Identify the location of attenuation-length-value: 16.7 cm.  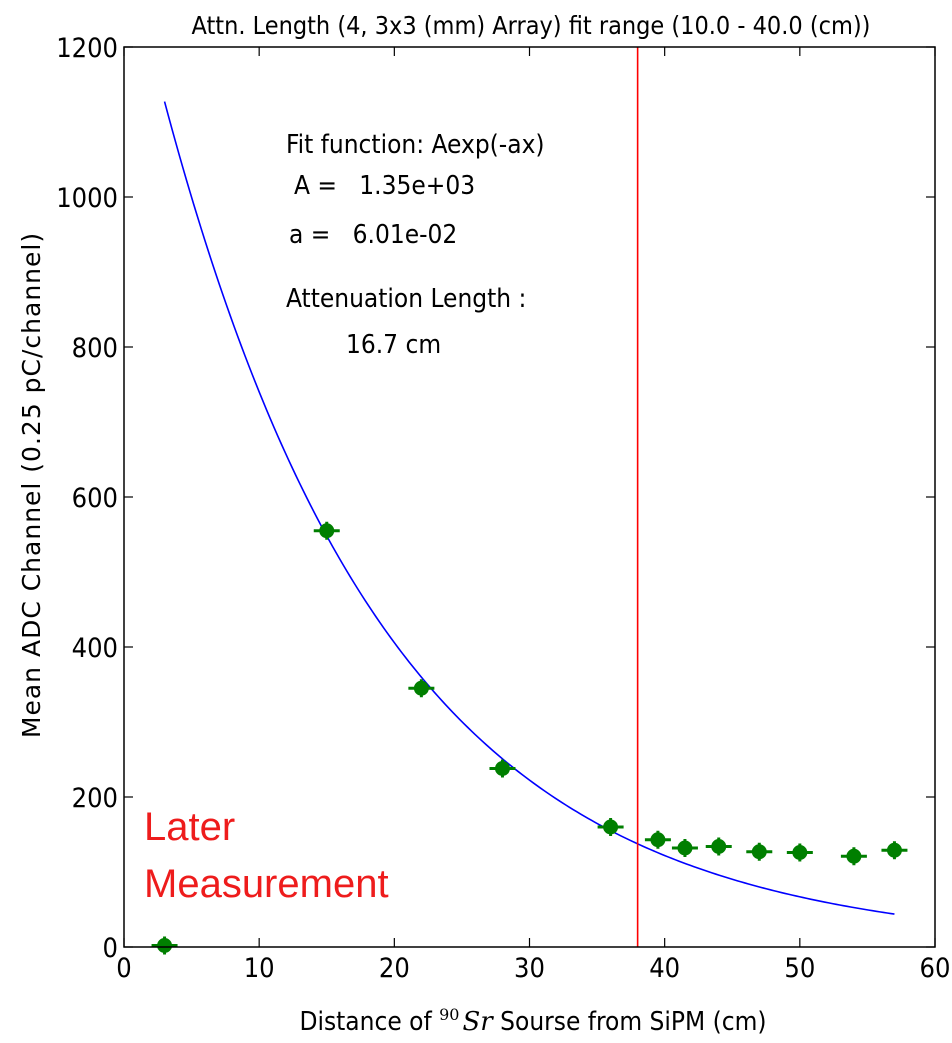
(393, 345).